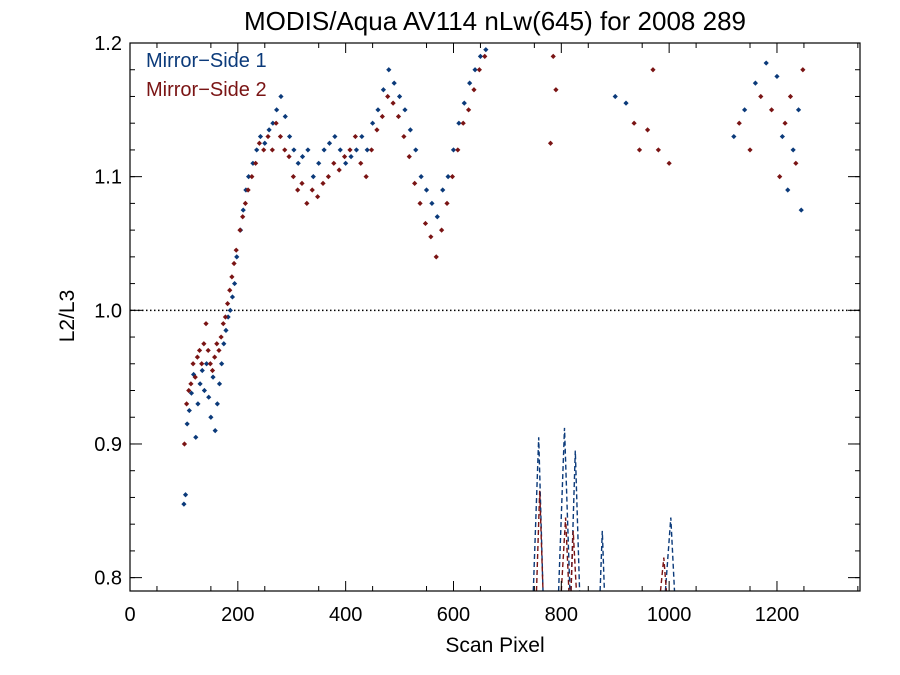  What do you see at coordinates (345, 615) in the screenshot?
I see `x-tick-label: 400` at bounding box center [345, 615].